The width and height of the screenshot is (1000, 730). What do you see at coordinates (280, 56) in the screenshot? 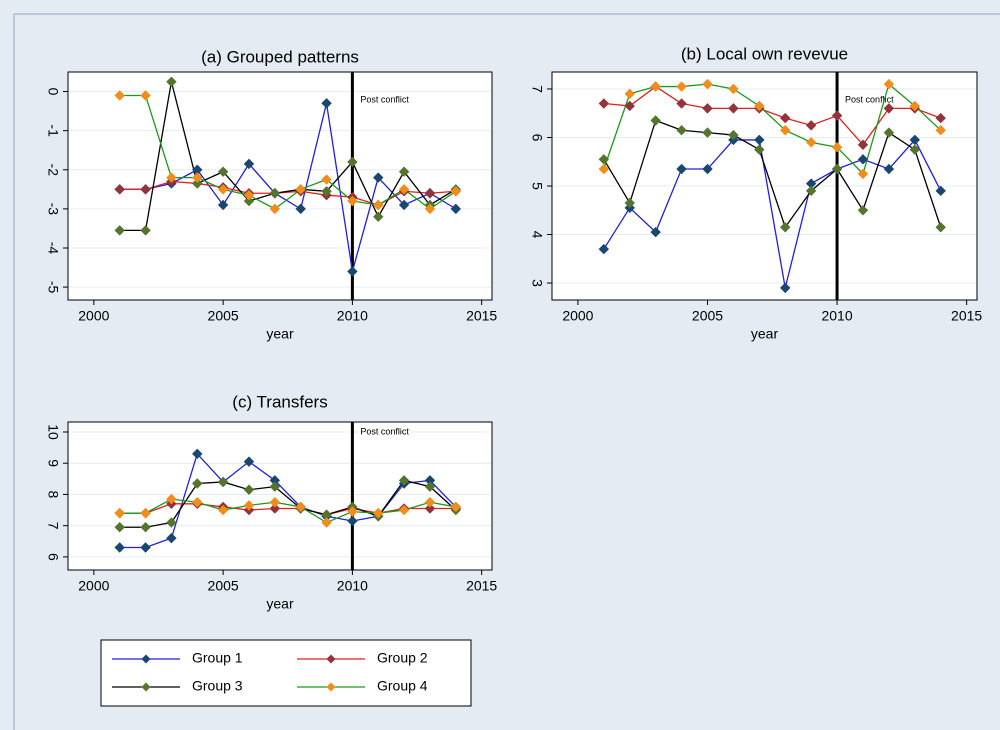
I see `chart-title: (a) Grouped patterns` at bounding box center [280, 56].